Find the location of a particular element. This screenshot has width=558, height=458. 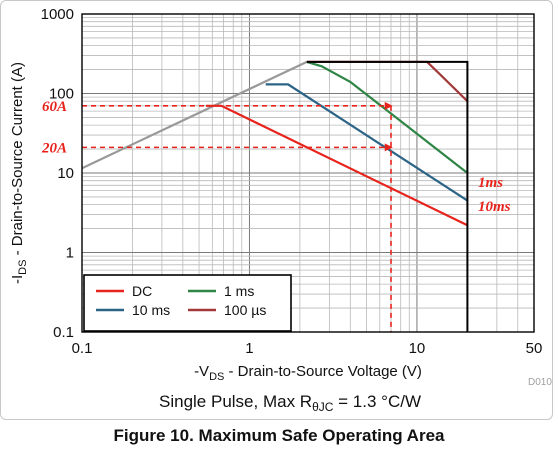

chart-subtitle: Single Pulse, Max RθJC = 1.3 °C/W is located at coordinates (290, 403).